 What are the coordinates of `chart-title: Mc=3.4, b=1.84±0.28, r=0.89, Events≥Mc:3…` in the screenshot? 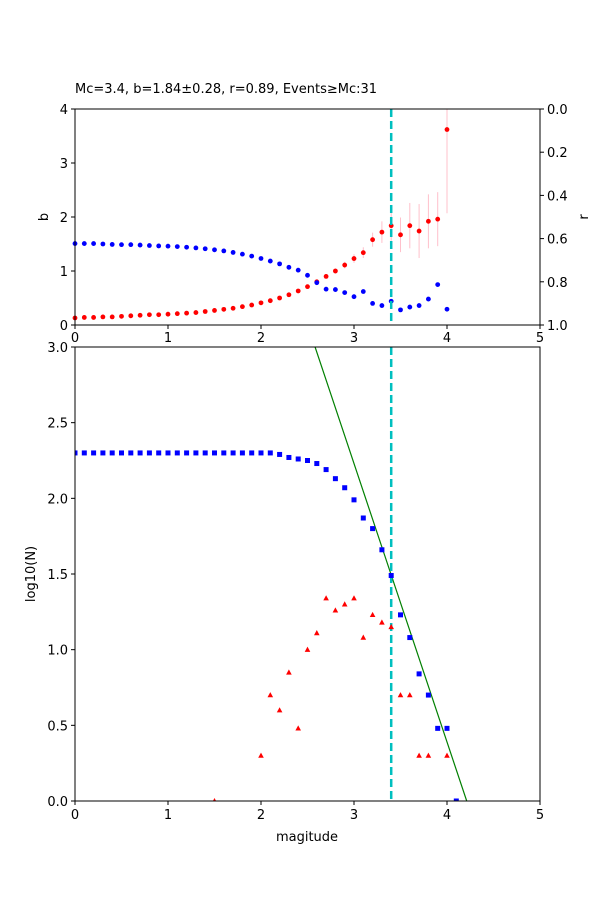 It's located at (226, 89).